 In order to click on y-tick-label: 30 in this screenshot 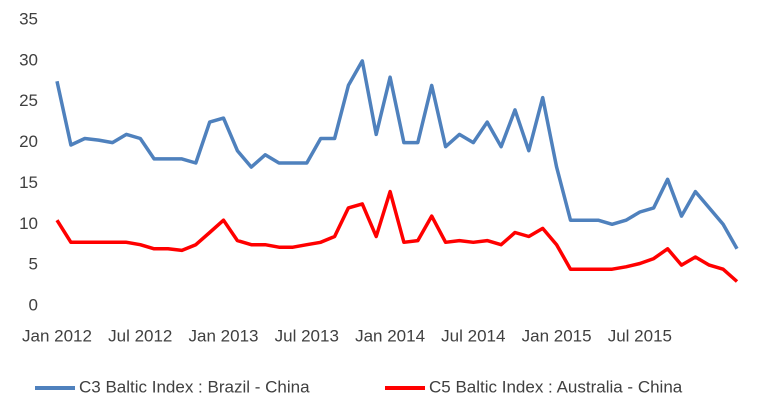, I will do `click(28, 59)`.